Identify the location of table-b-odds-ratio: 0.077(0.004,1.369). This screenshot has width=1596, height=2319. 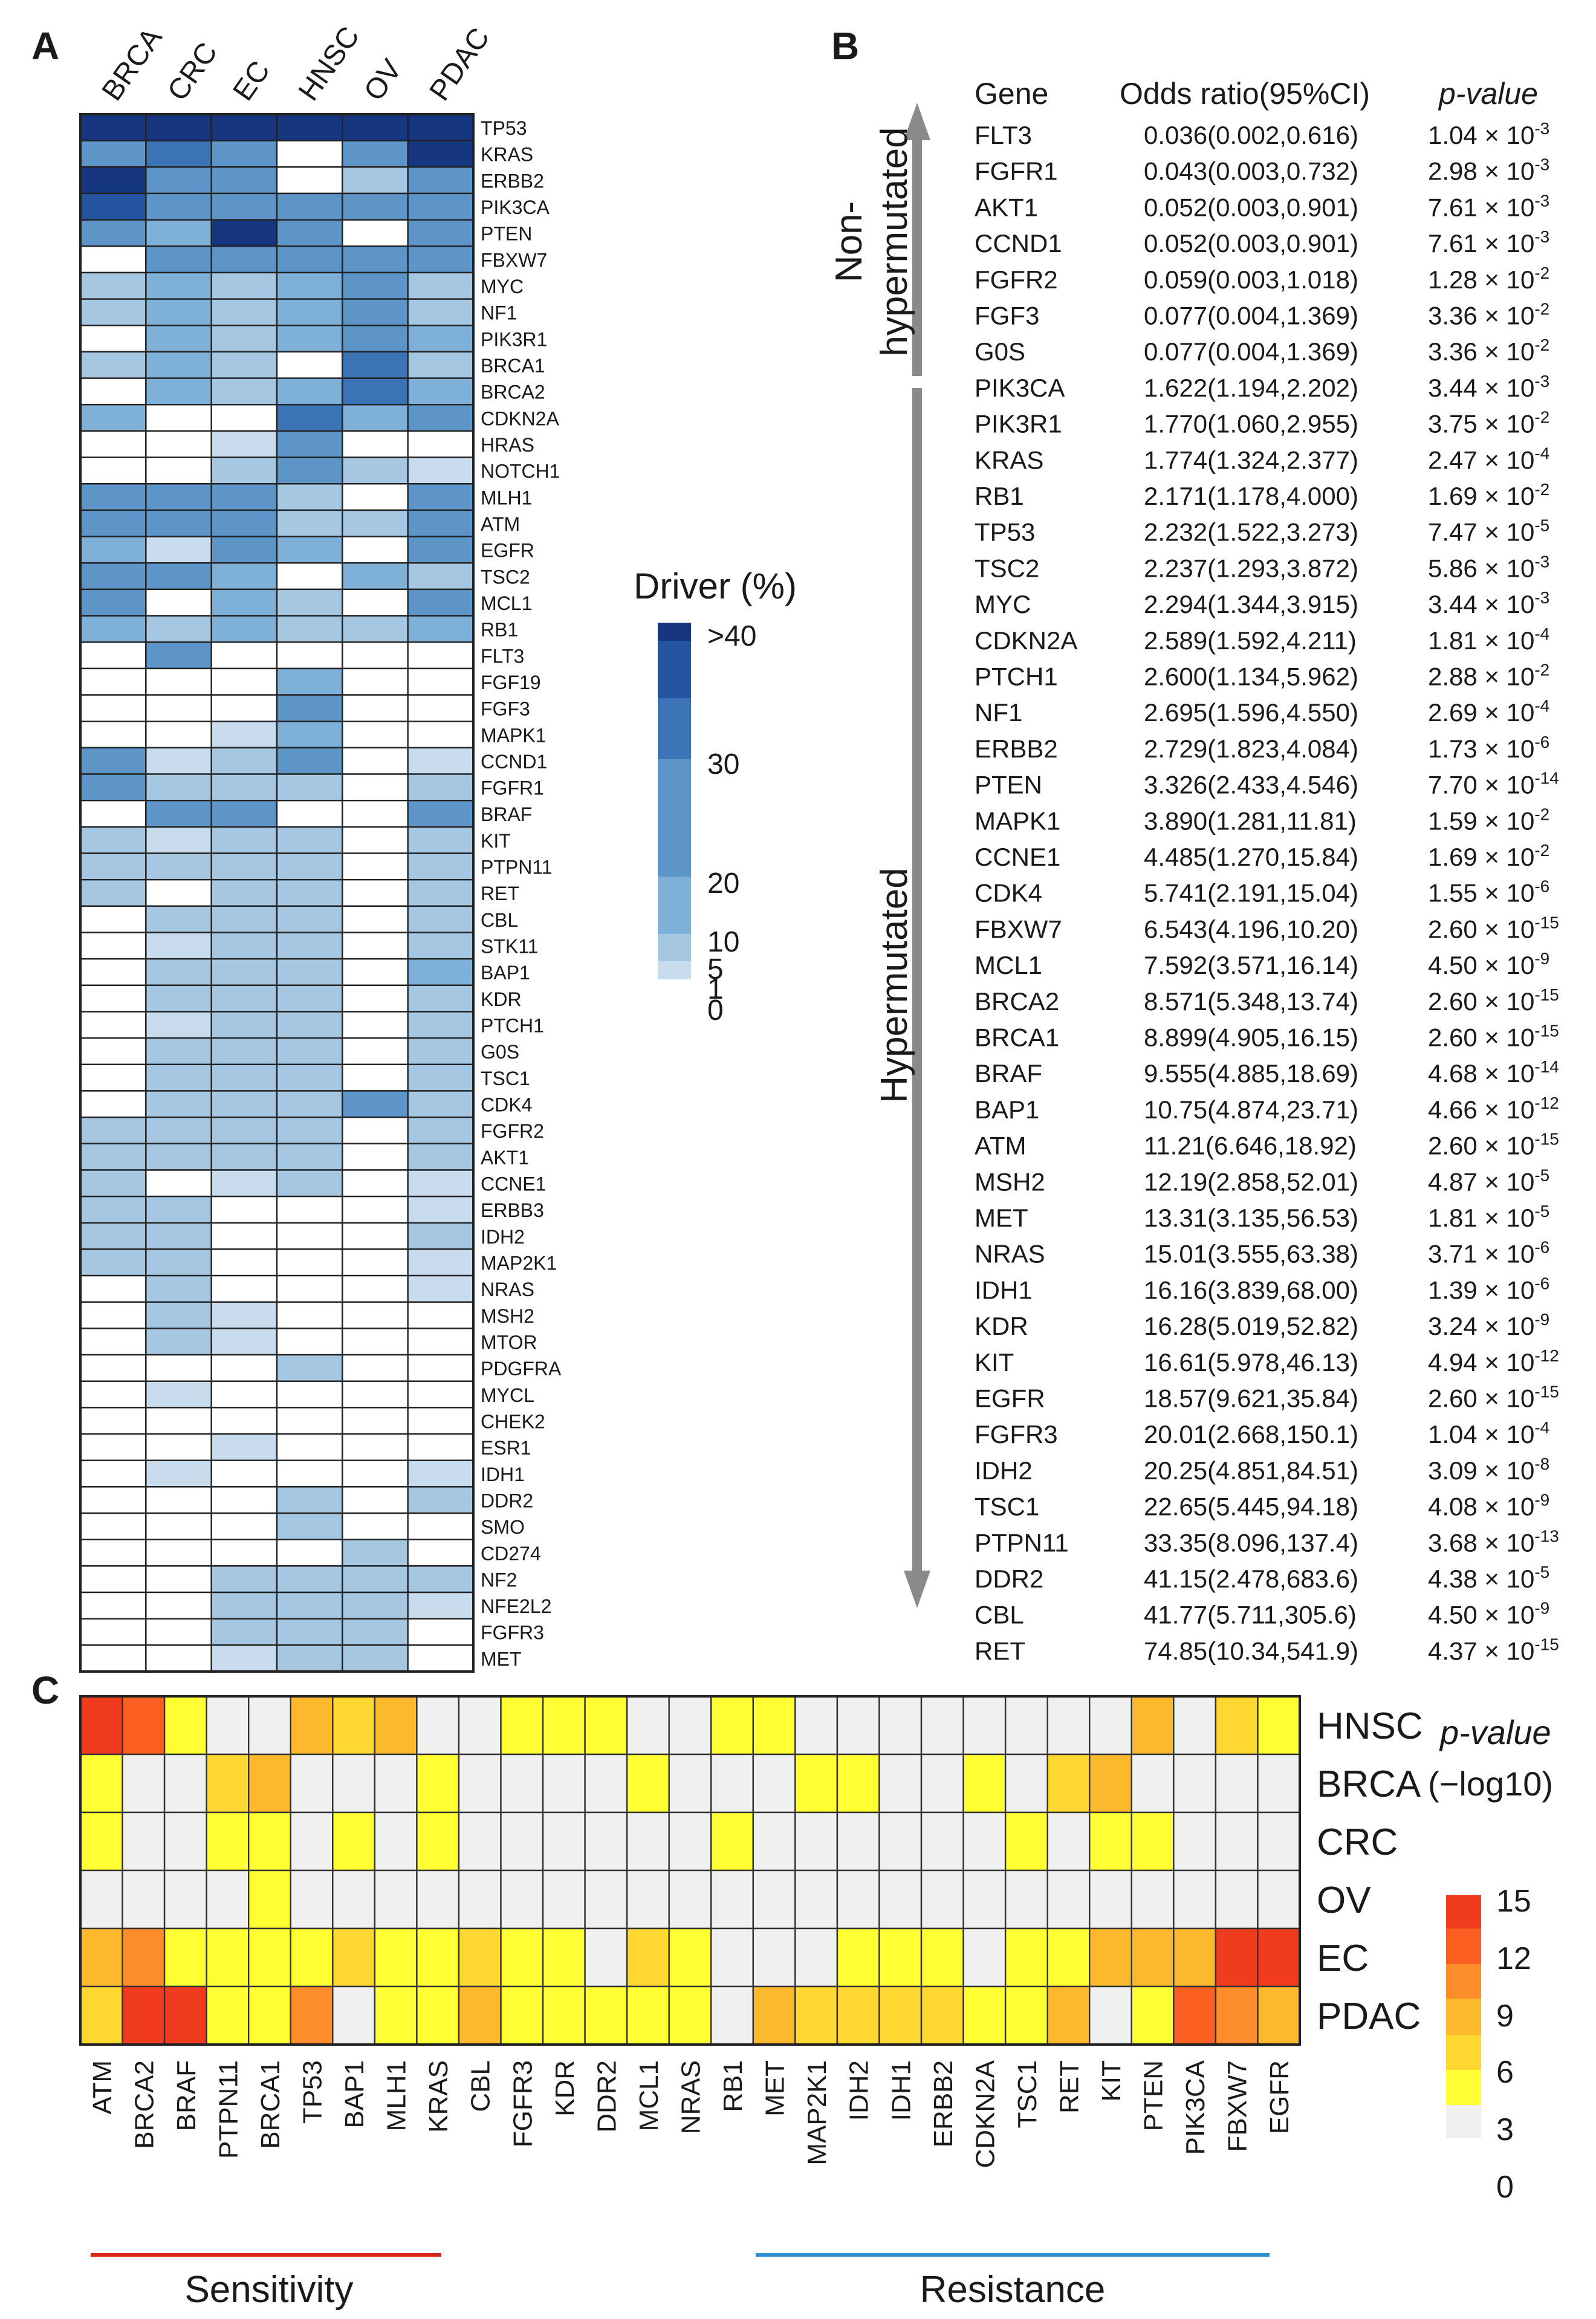
(1251, 316).